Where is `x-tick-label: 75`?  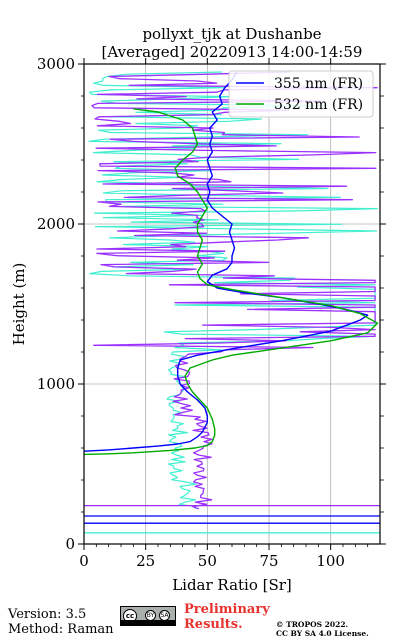 x-tick-label: 75 is located at coordinates (268, 561).